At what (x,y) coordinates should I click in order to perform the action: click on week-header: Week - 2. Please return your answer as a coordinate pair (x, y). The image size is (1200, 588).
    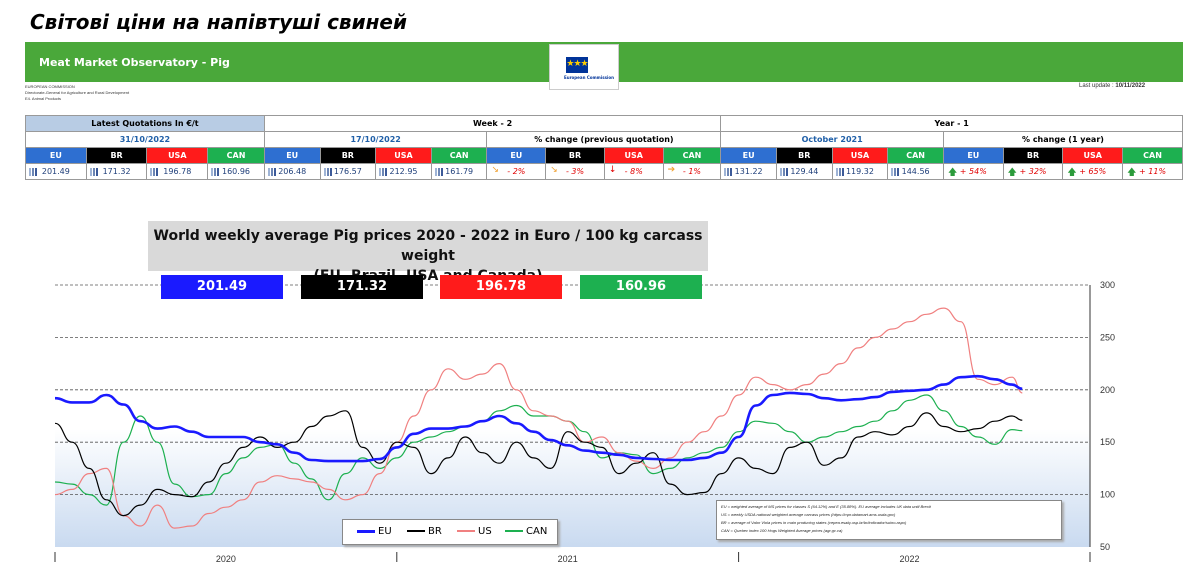
    Looking at the image, I should click on (492, 123).